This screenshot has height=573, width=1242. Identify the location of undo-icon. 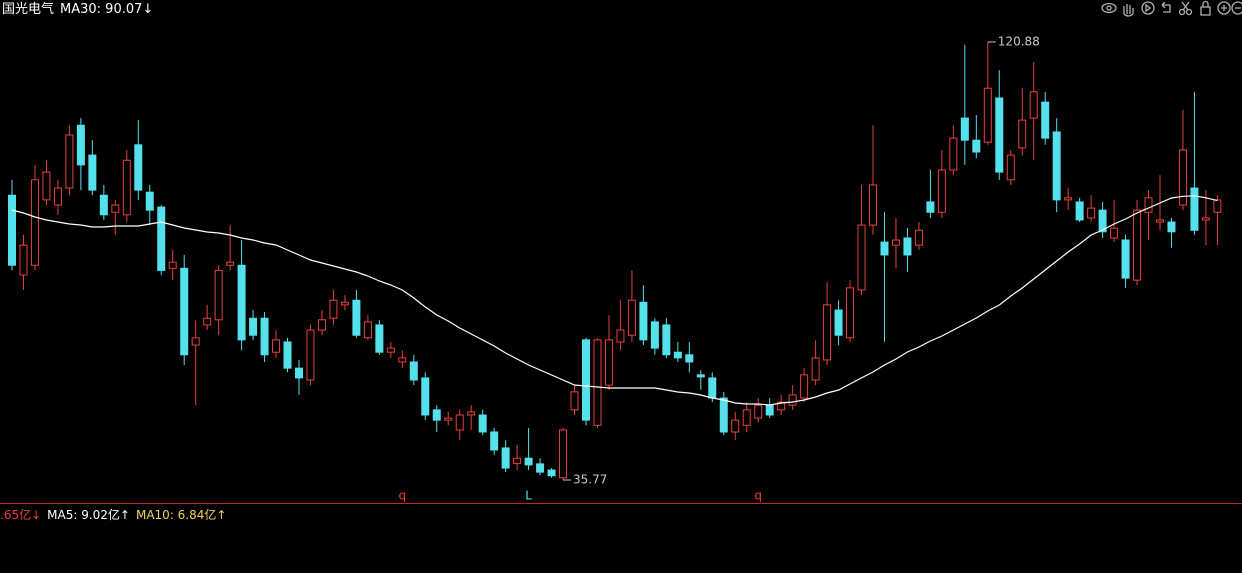
(1166, 7).